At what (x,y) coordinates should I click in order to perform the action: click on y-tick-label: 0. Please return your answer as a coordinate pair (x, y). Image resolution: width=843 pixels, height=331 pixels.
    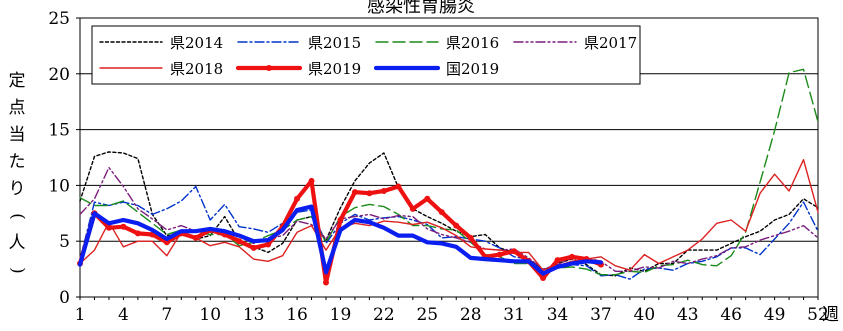
    Looking at the image, I should click on (64, 298).